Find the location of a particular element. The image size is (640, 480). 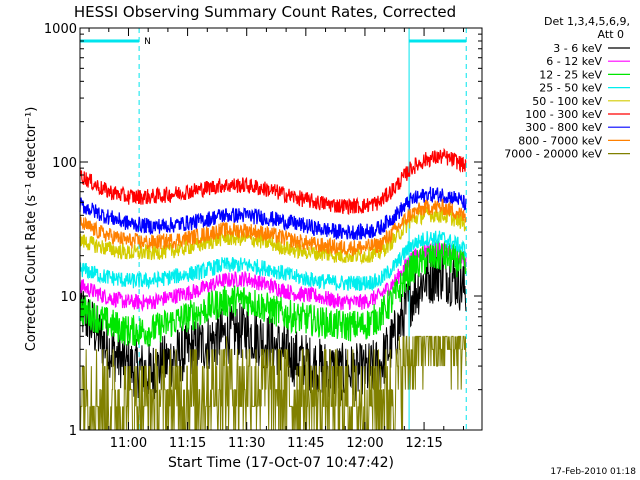

series-line-100-300-kev is located at coordinates (273, 181).